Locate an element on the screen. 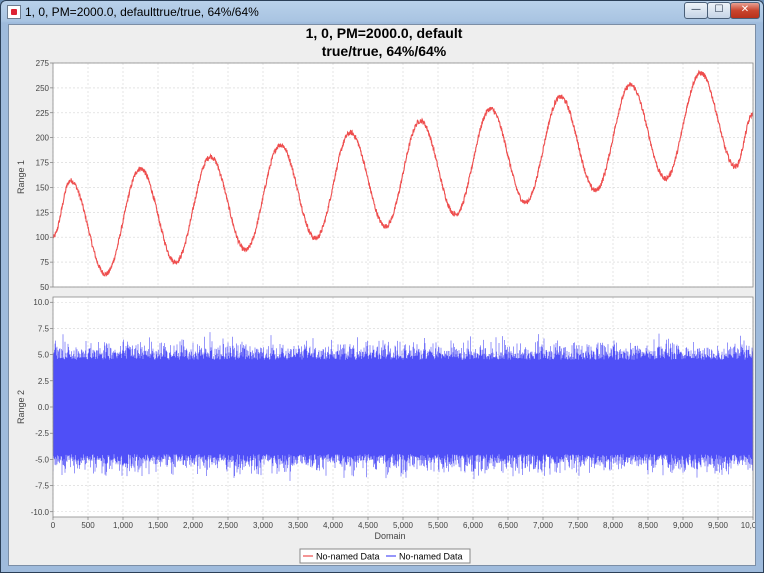 The width and height of the screenshot is (764, 573). x-tick-label: 1,000 is located at coordinates (123, 525).